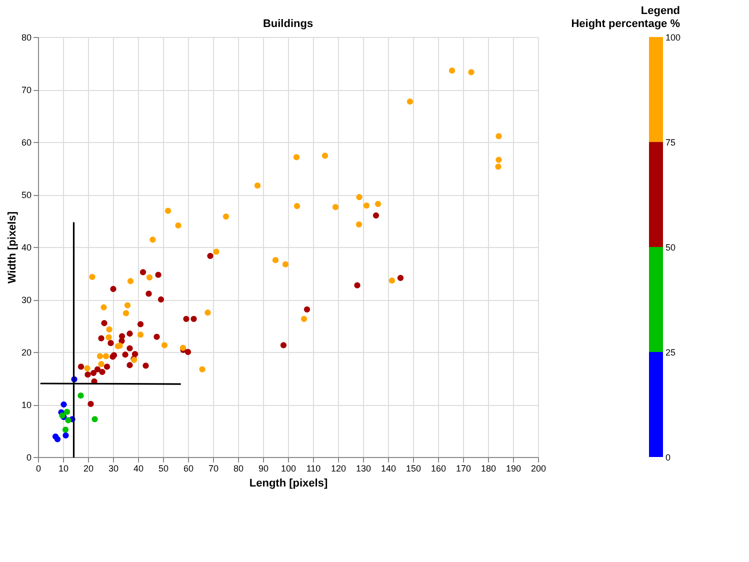 This screenshot has width=749, height=562. Describe the element at coordinates (288, 469) in the screenshot. I see `x-tick-label: 100` at that location.